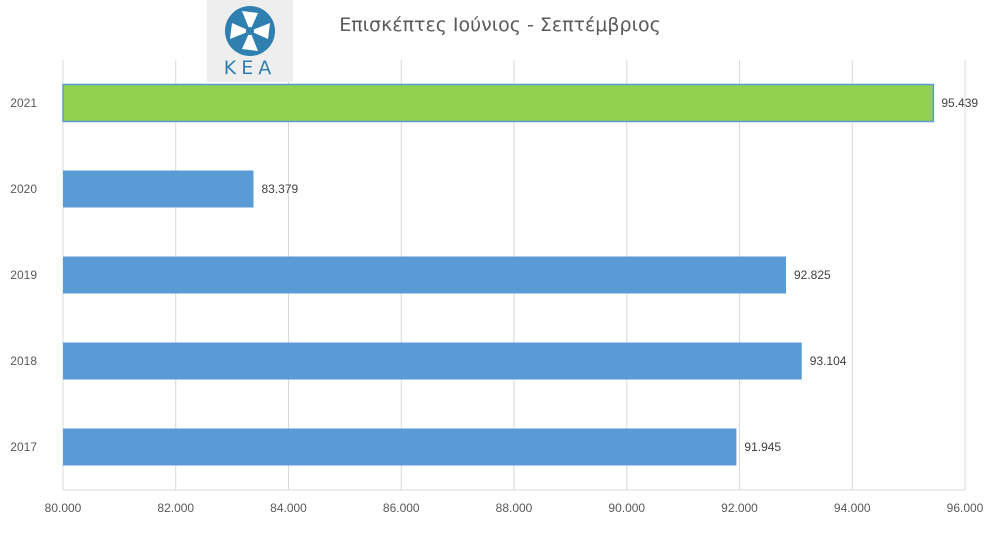  Describe the element at coordinates (498, 103) in the screenshot. I see `bar-2021` at that location.